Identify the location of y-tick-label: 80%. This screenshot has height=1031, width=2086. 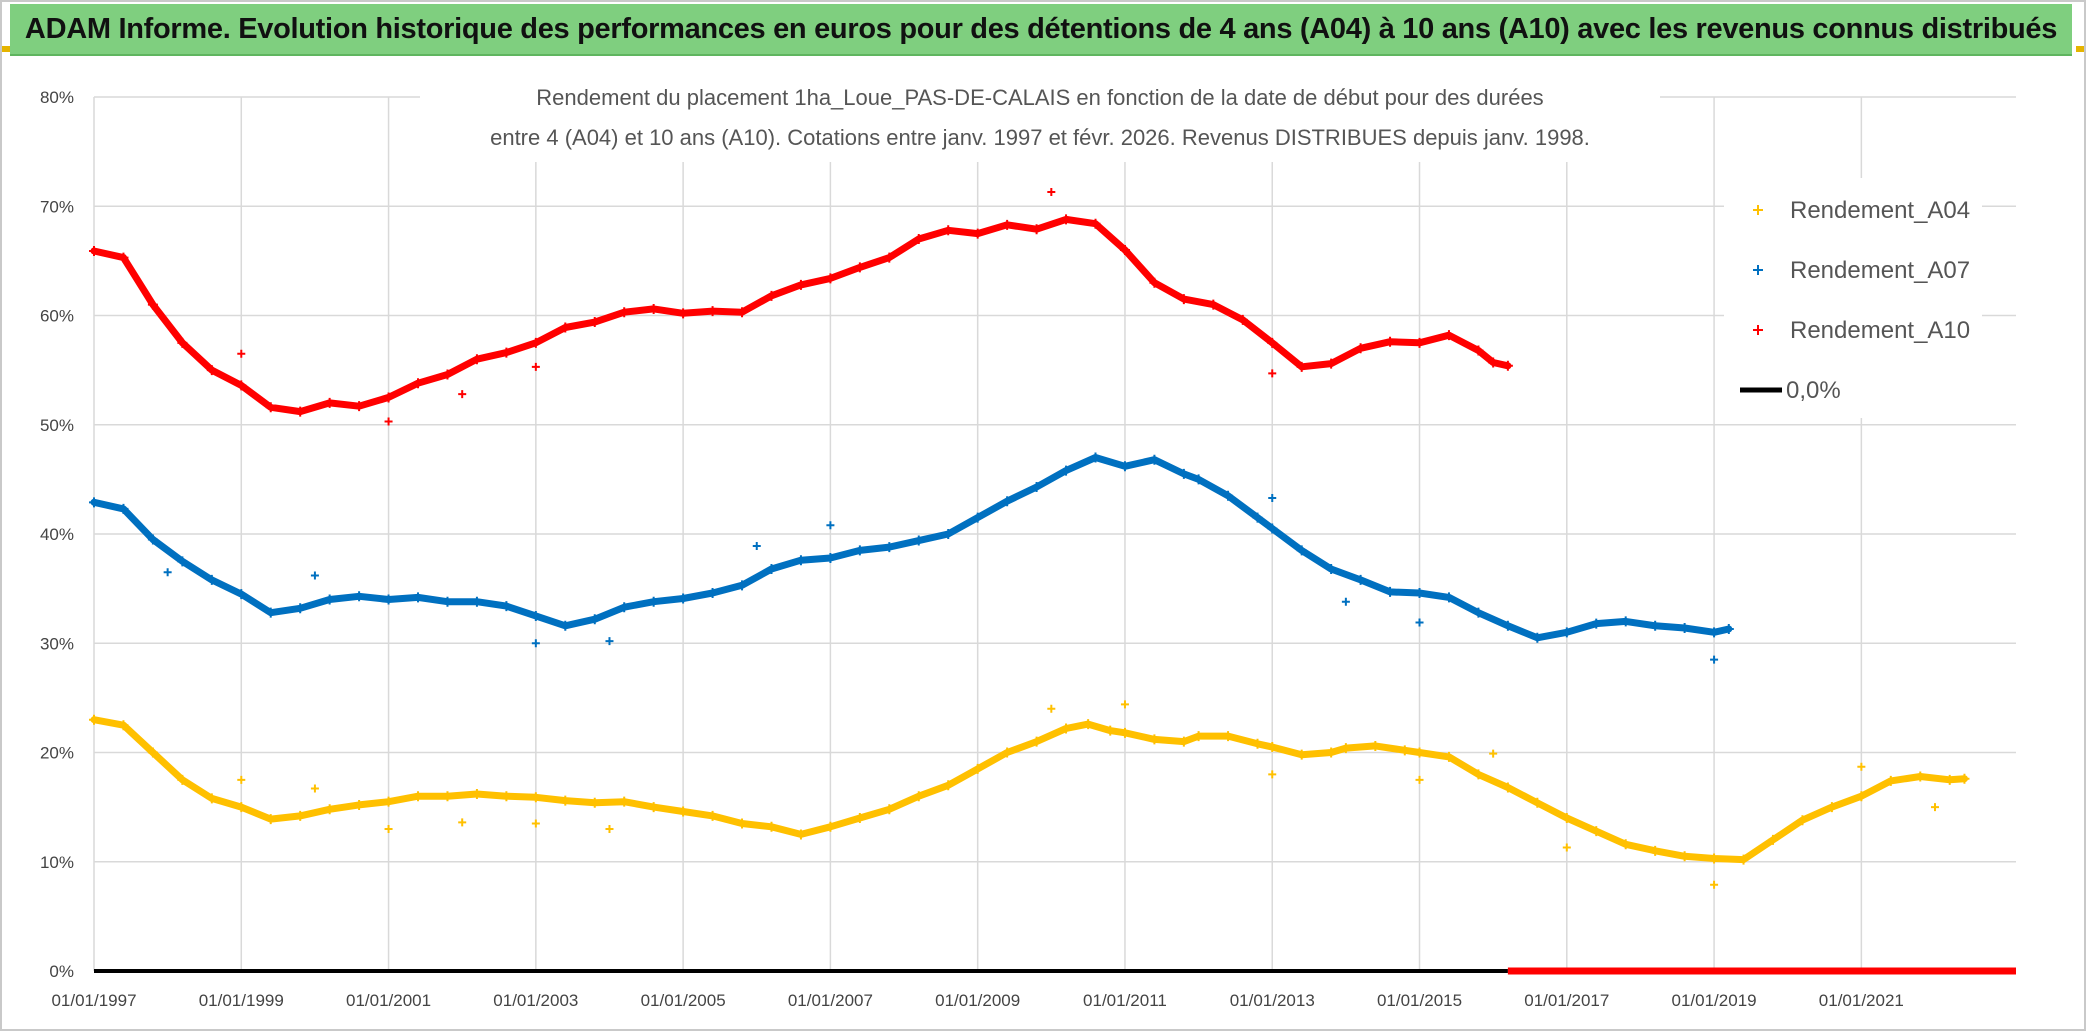
(57, 97).